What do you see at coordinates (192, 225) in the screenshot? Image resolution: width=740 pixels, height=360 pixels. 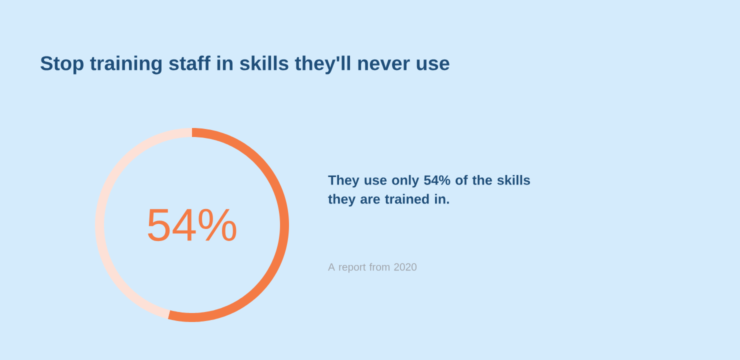 I see `text: 54%` at bounding box center [192, 225].